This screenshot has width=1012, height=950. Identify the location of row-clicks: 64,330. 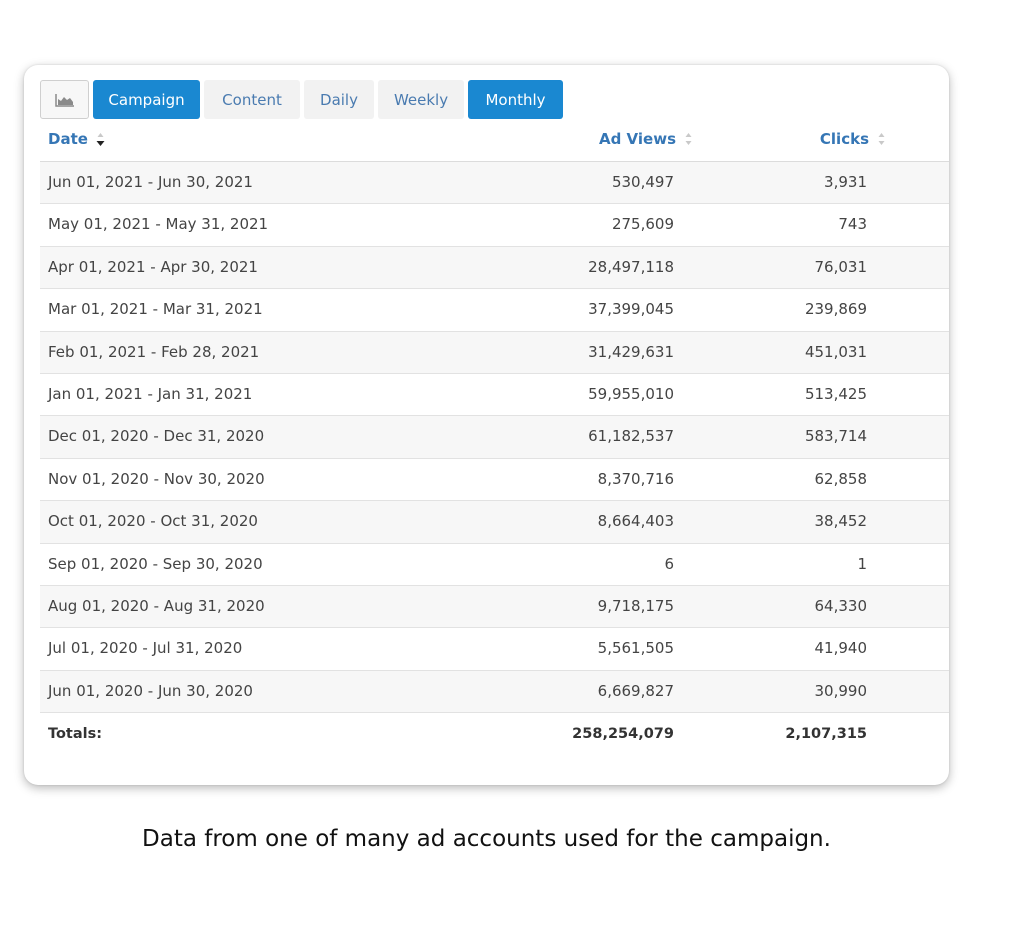
(841, 605).